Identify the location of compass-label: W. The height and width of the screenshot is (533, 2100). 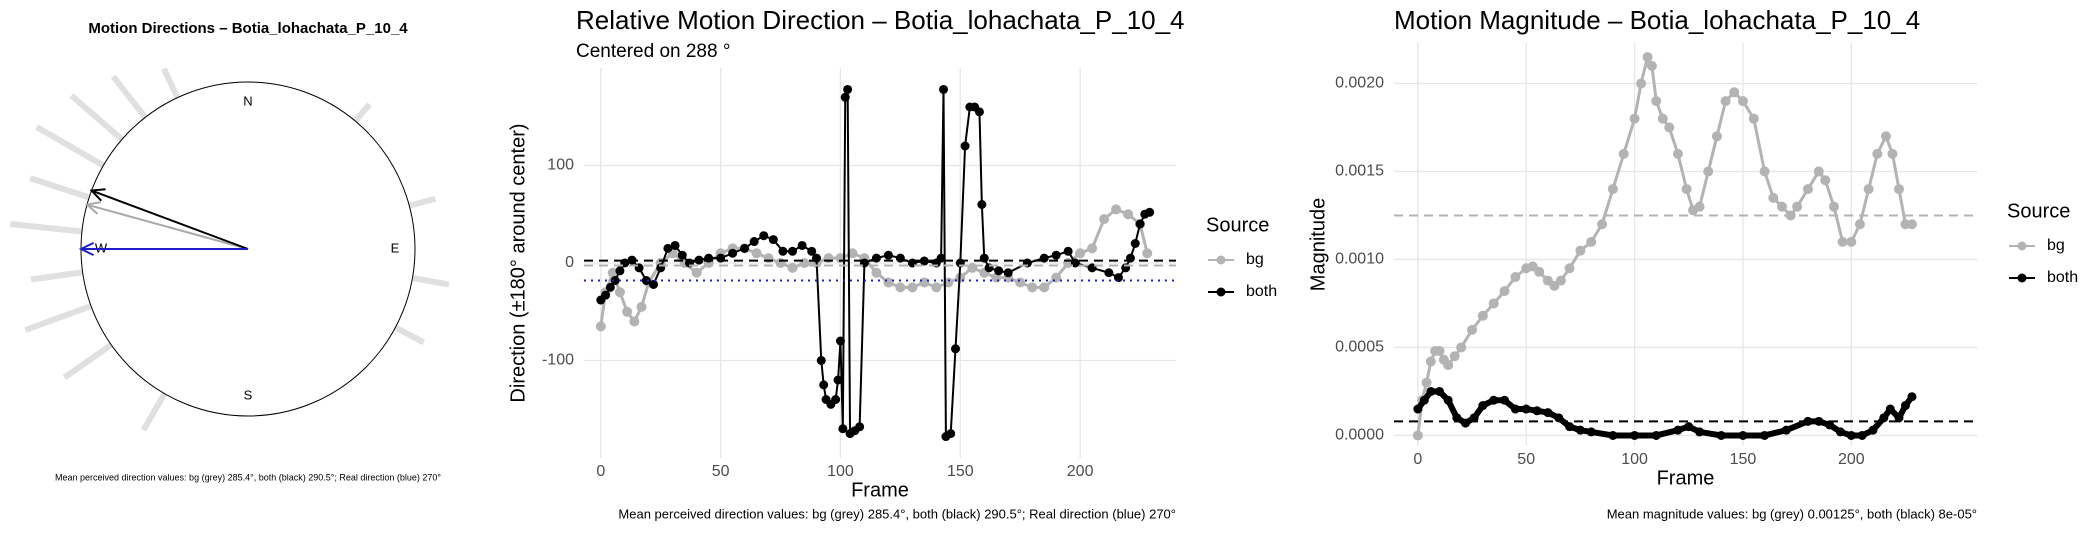
(101, 247).